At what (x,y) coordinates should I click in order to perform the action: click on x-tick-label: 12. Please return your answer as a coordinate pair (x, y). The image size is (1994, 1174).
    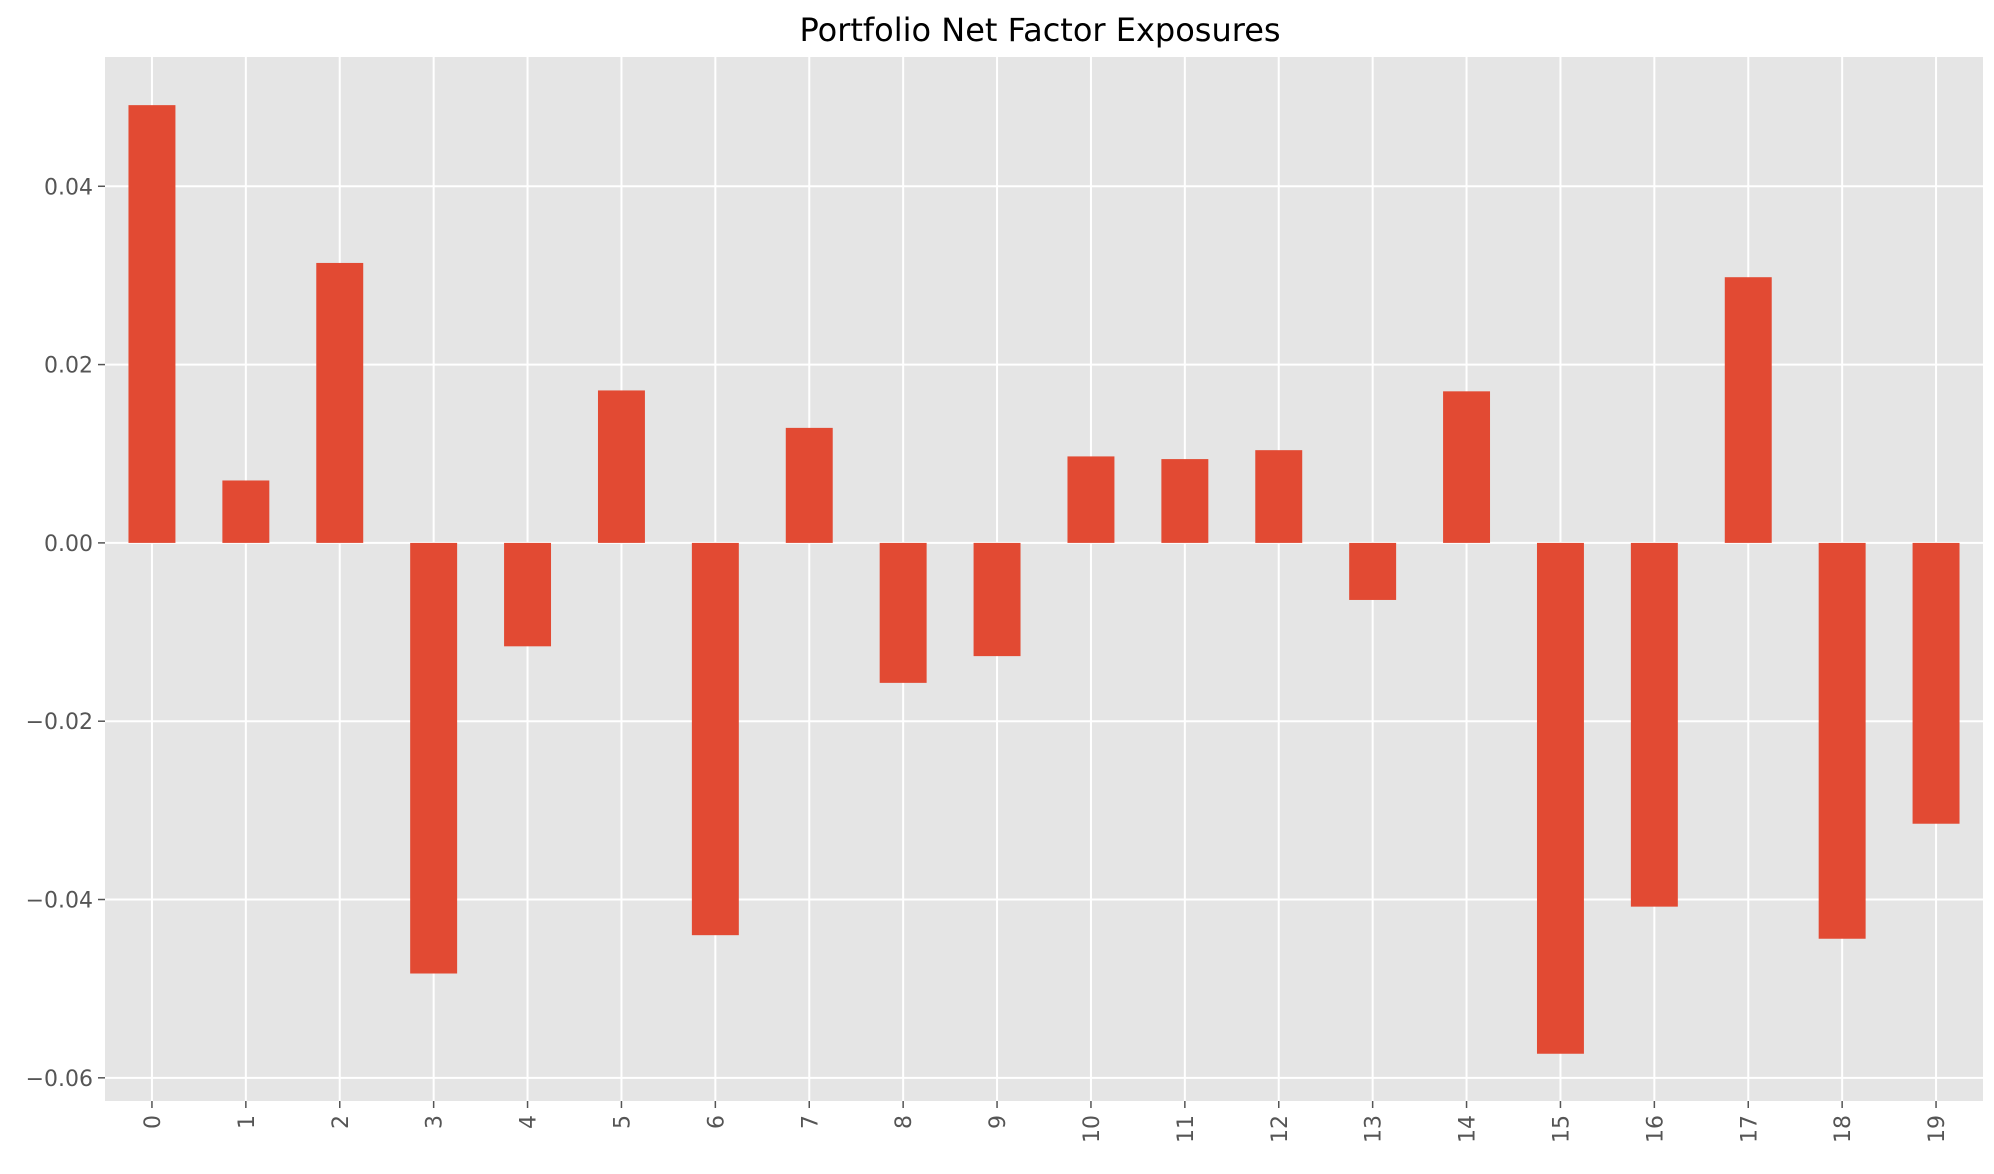
    Looking at the image, I should click on (1280, 1129).